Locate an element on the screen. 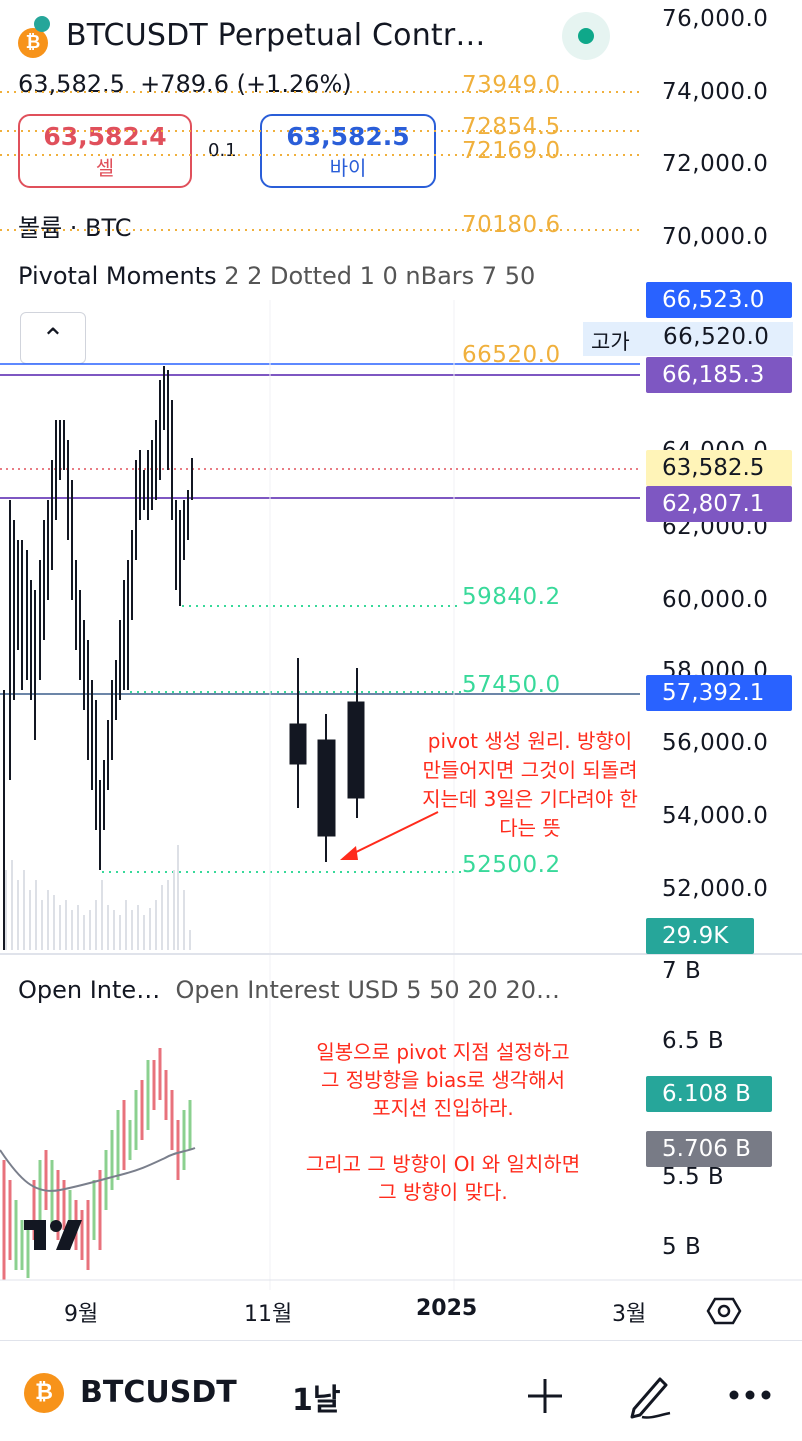  buy-button: 63,582.5 바이 is located at coordinates (348, 151).